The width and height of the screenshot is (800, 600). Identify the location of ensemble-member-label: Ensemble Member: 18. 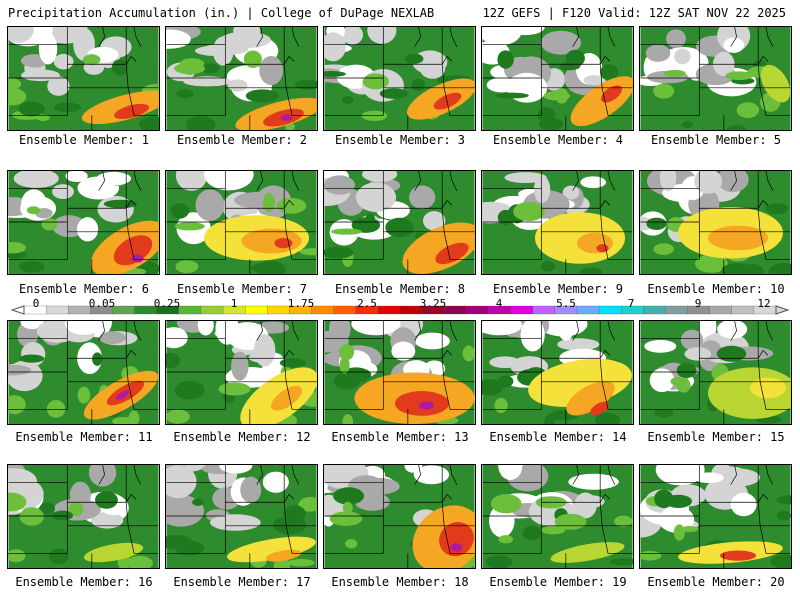
(400, 582).